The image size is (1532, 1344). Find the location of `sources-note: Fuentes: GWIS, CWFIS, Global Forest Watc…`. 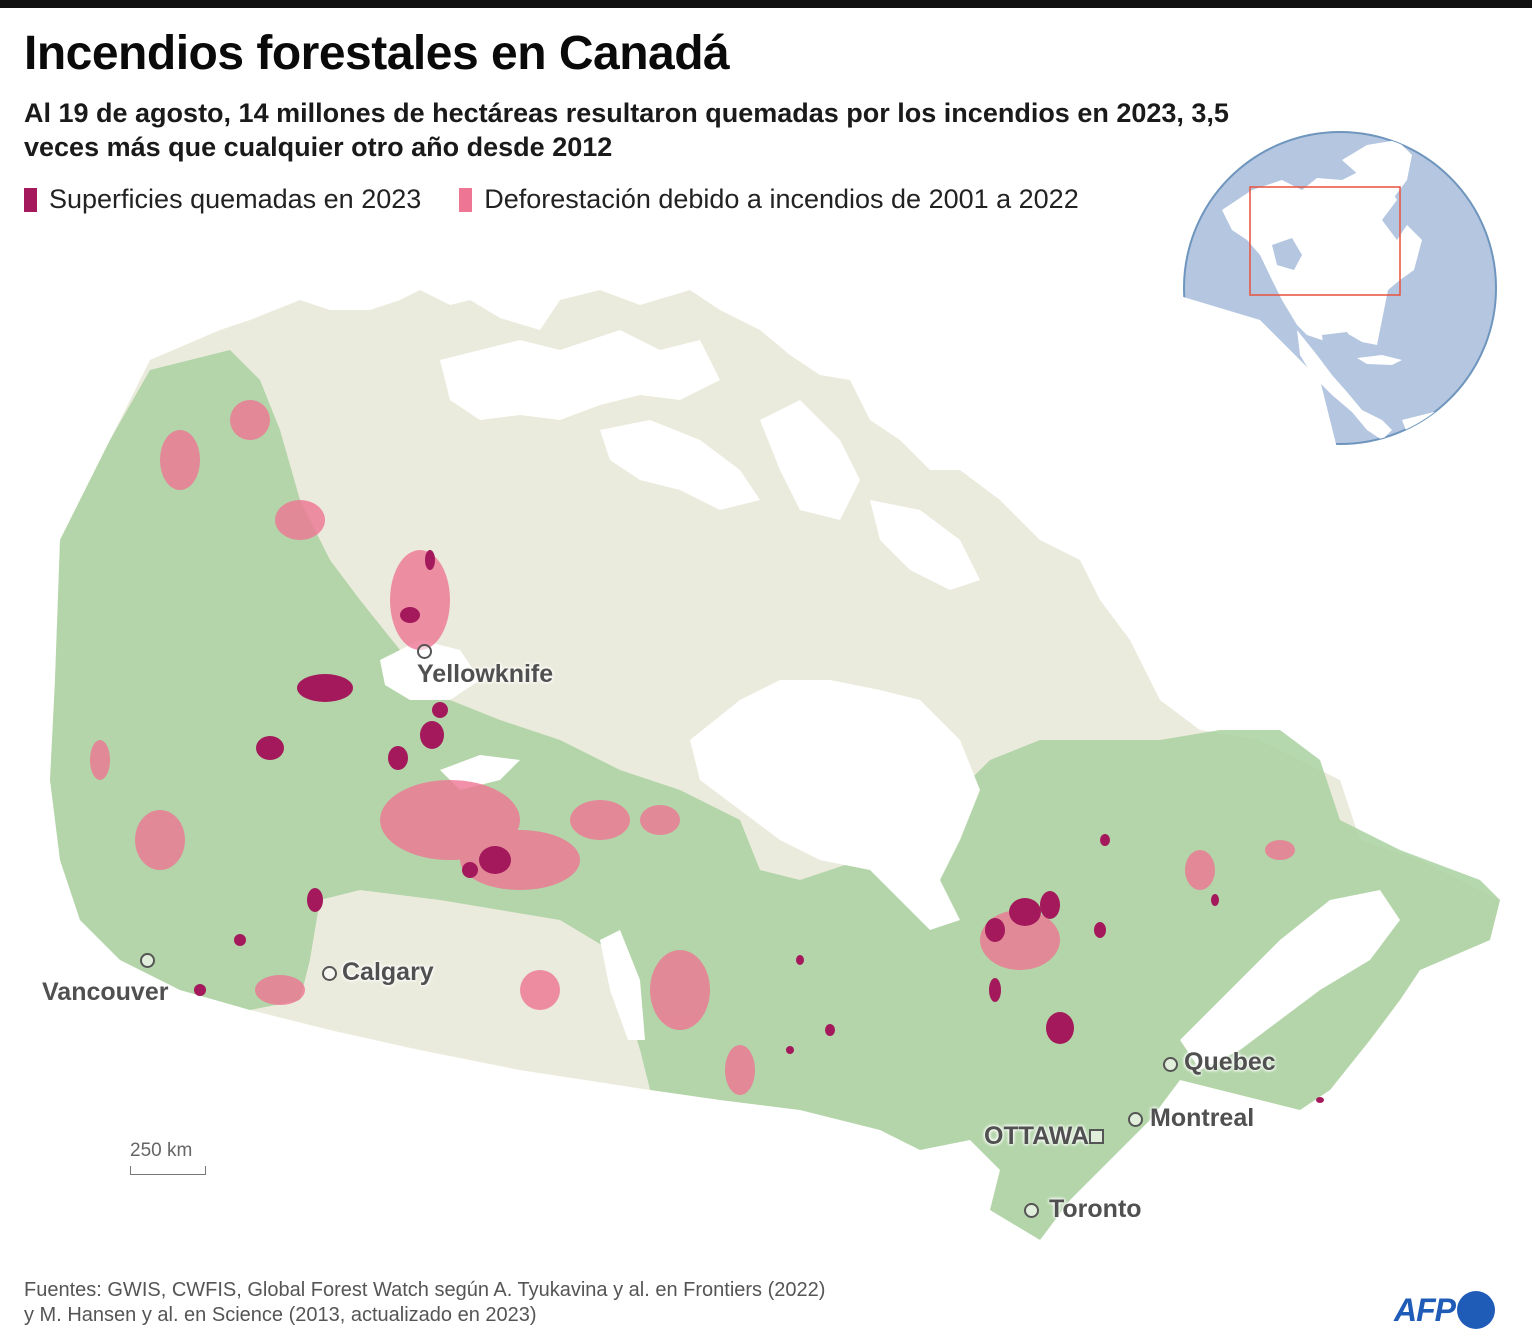

sources-note: Fuentes: GWIS, CWFIS, Global Forest Watc… is located at coordinates (424, 1303).